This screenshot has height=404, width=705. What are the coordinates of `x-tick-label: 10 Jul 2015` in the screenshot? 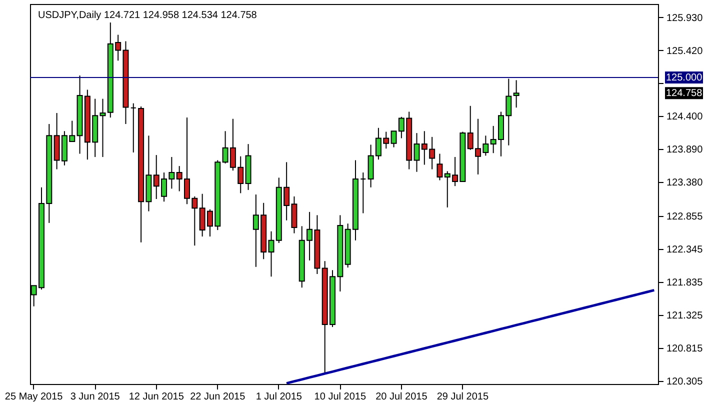 It's located at (340, 397).